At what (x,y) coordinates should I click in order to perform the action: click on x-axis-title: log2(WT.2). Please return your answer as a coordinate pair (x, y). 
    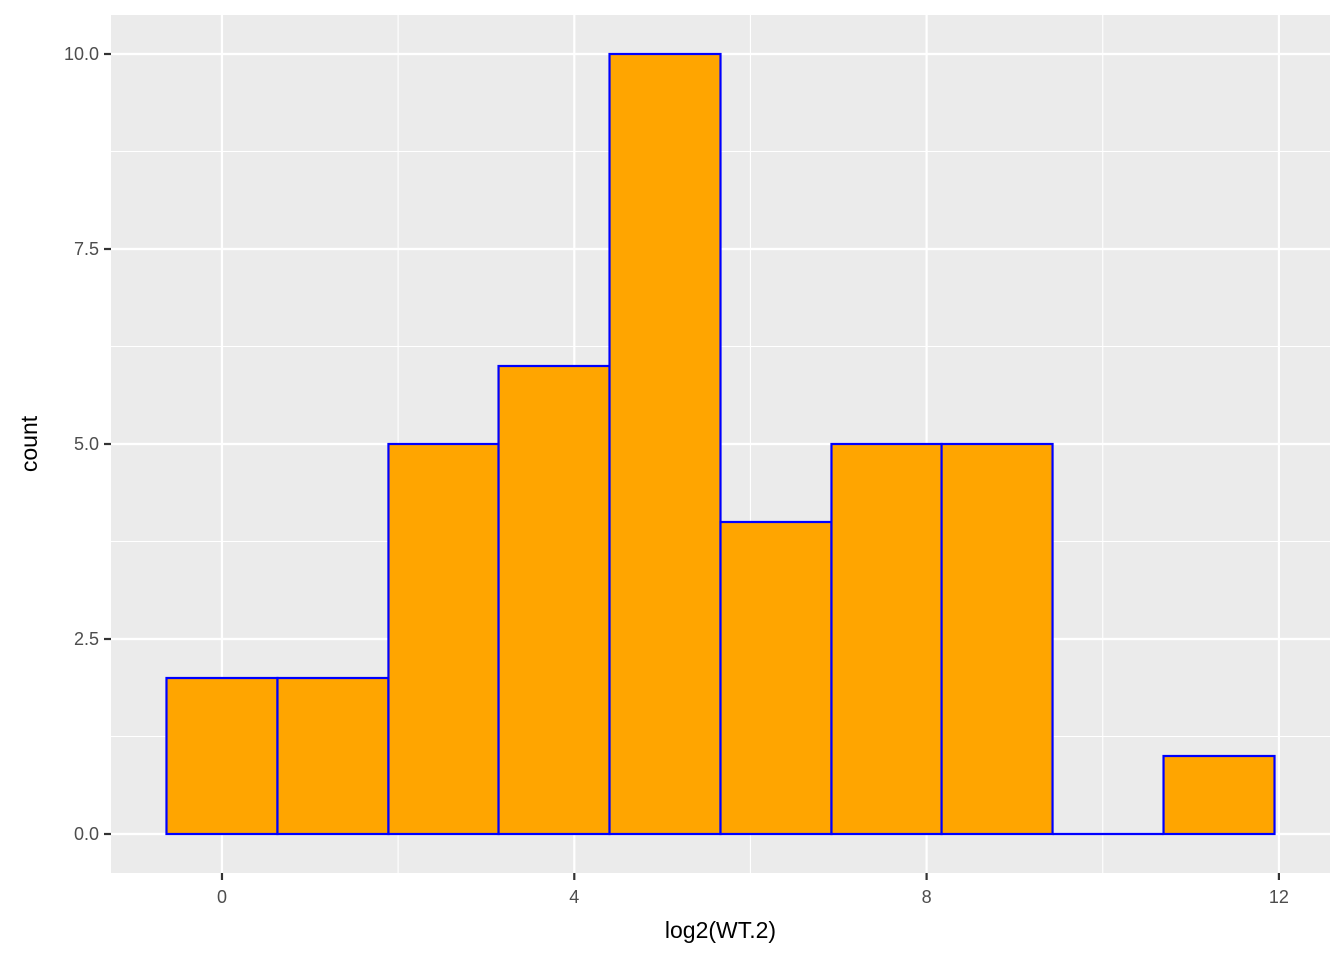
    Looking at the image, I should click on (720, 930).